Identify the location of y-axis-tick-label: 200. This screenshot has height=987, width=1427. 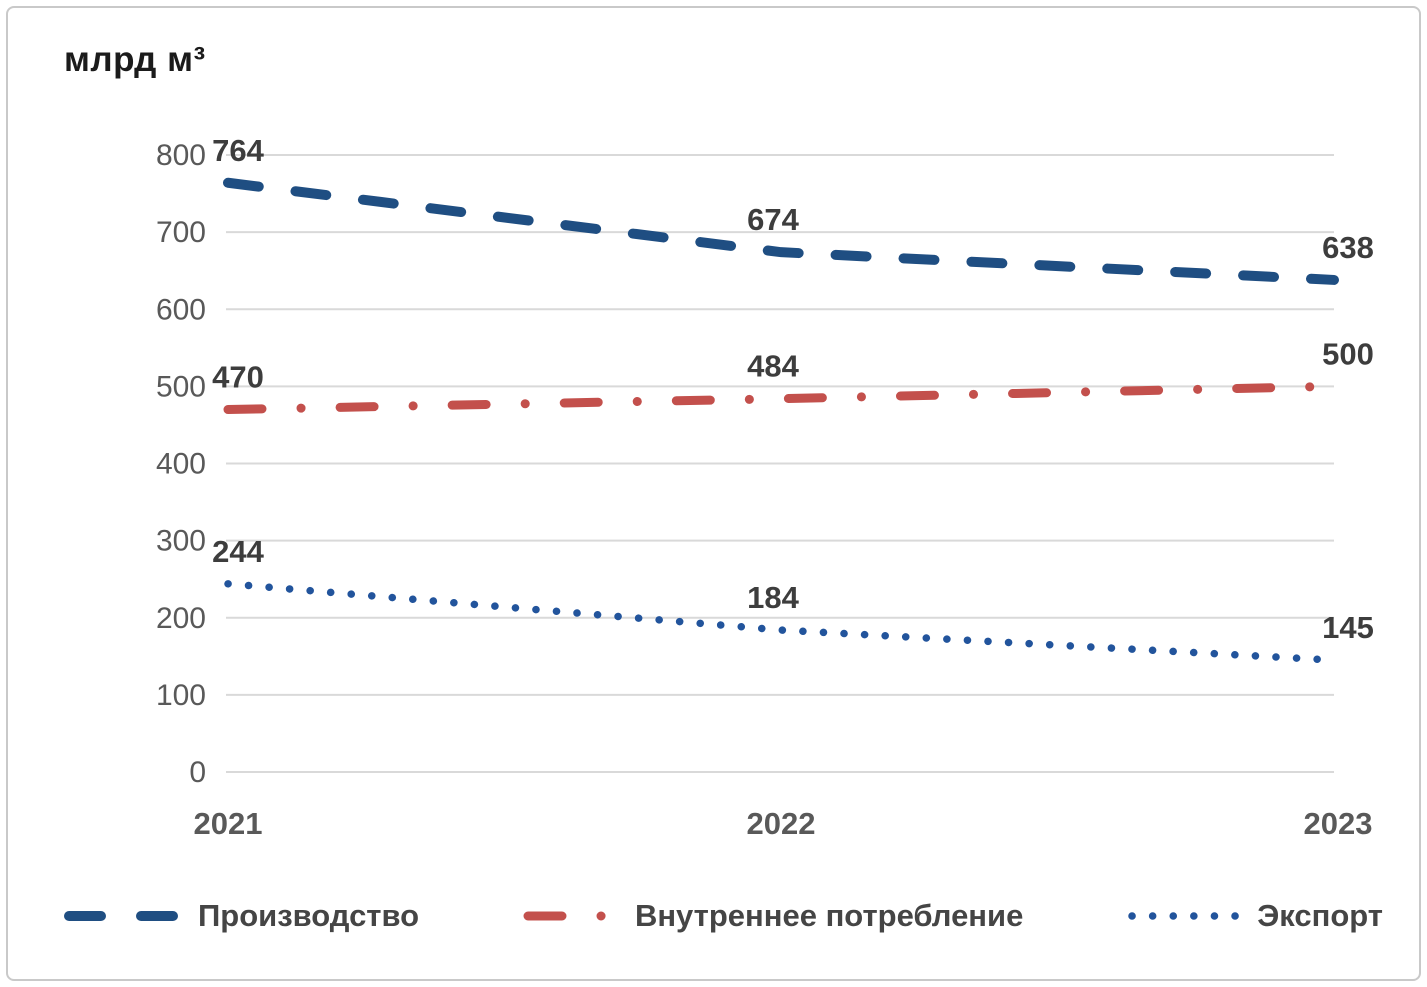
(181, 618).